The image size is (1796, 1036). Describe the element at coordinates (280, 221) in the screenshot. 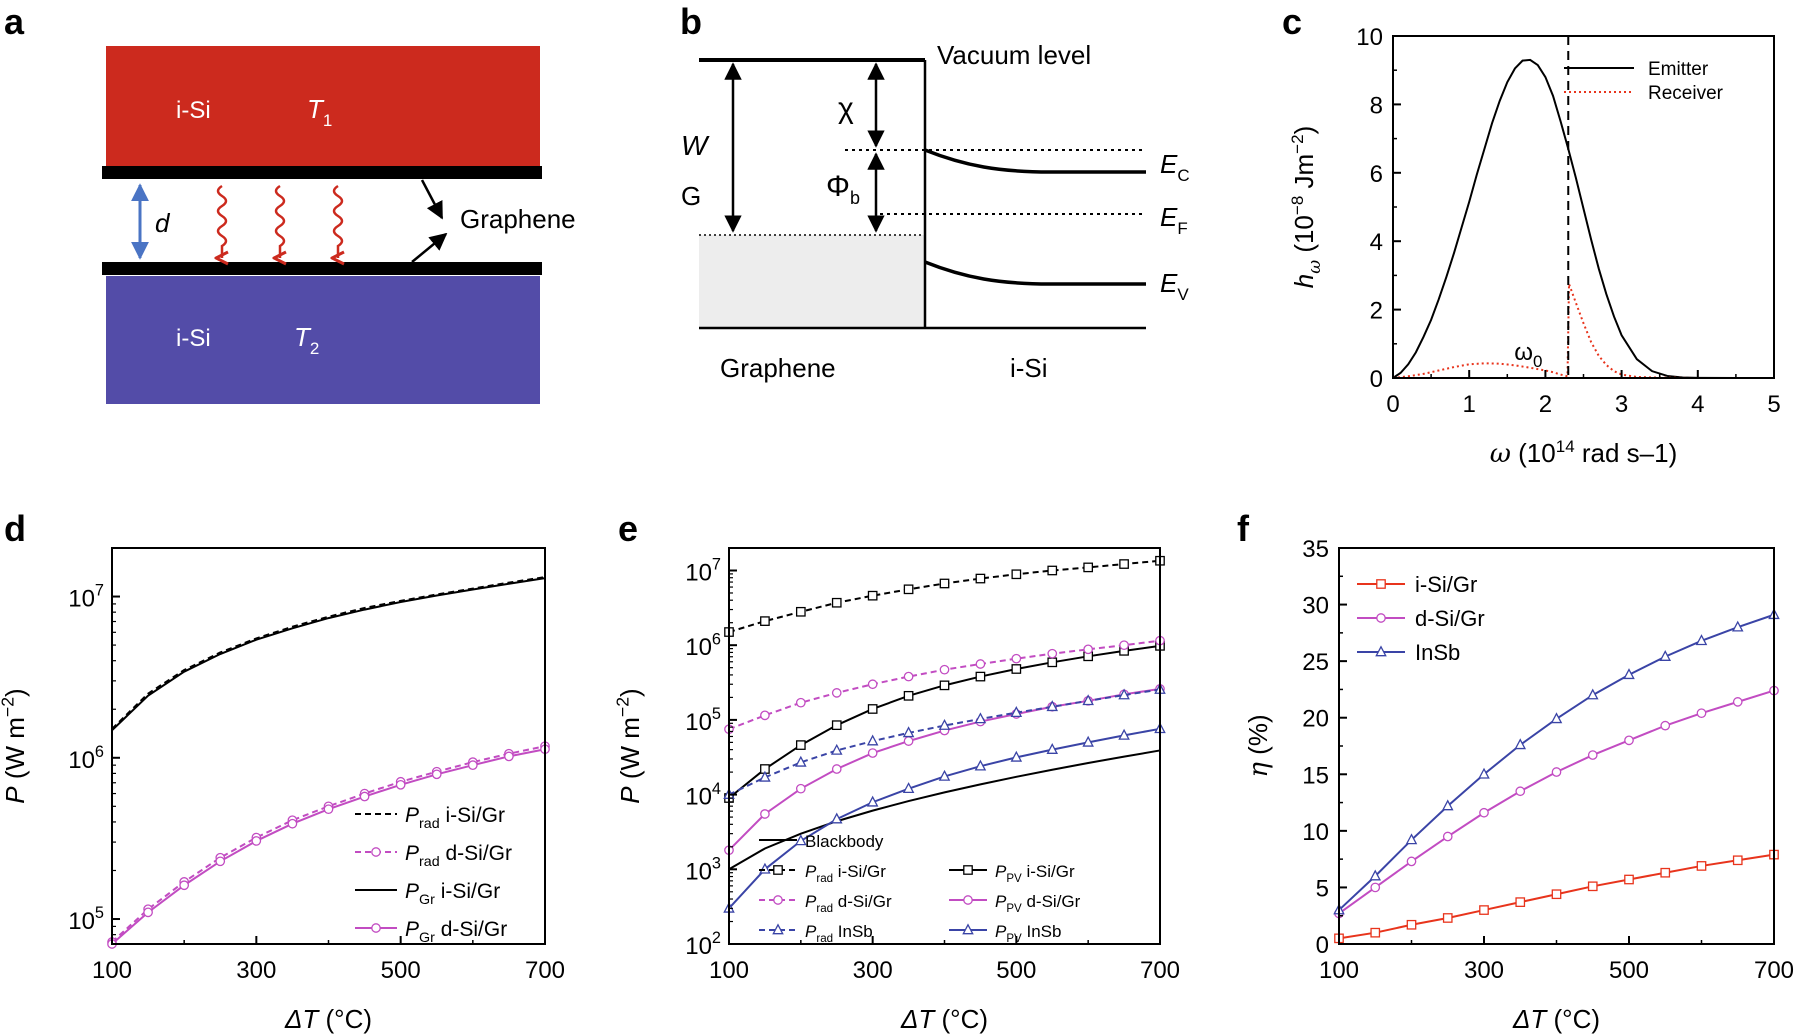

I see `radiation-wavy-arrows` at that location.